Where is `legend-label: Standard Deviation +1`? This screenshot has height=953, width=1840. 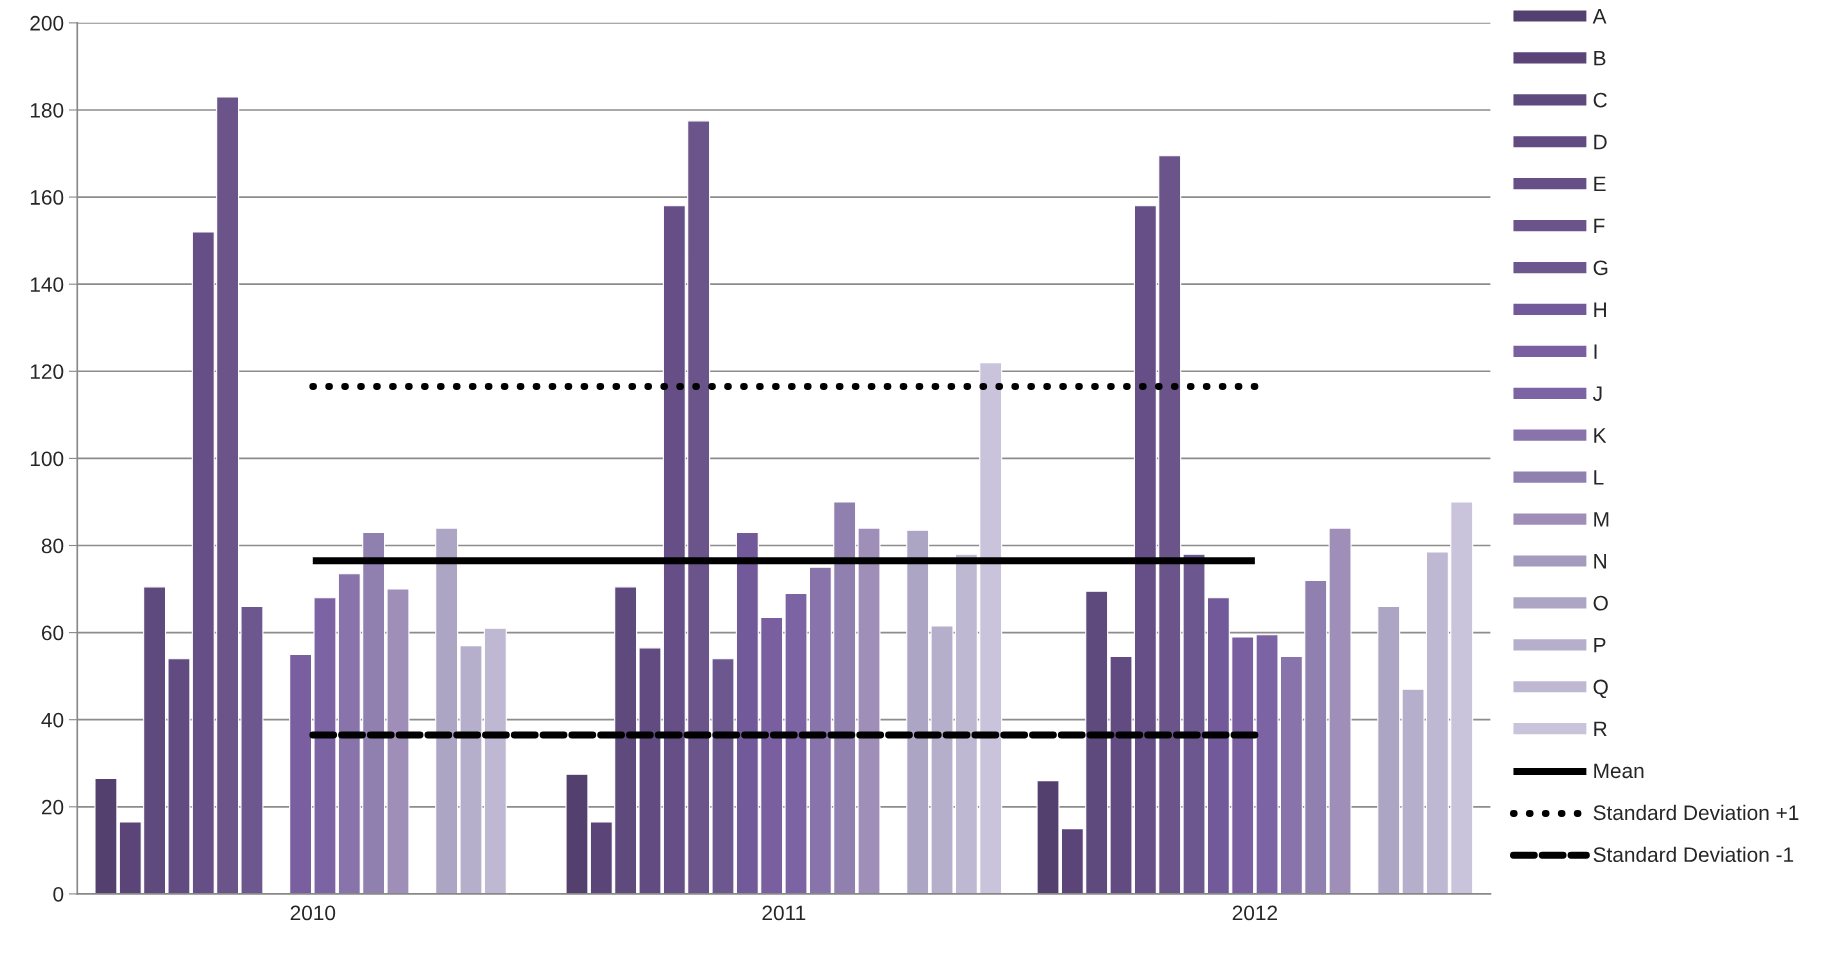
legend-label: Standard Deviation +1 is located at coordinates (1696, 812).